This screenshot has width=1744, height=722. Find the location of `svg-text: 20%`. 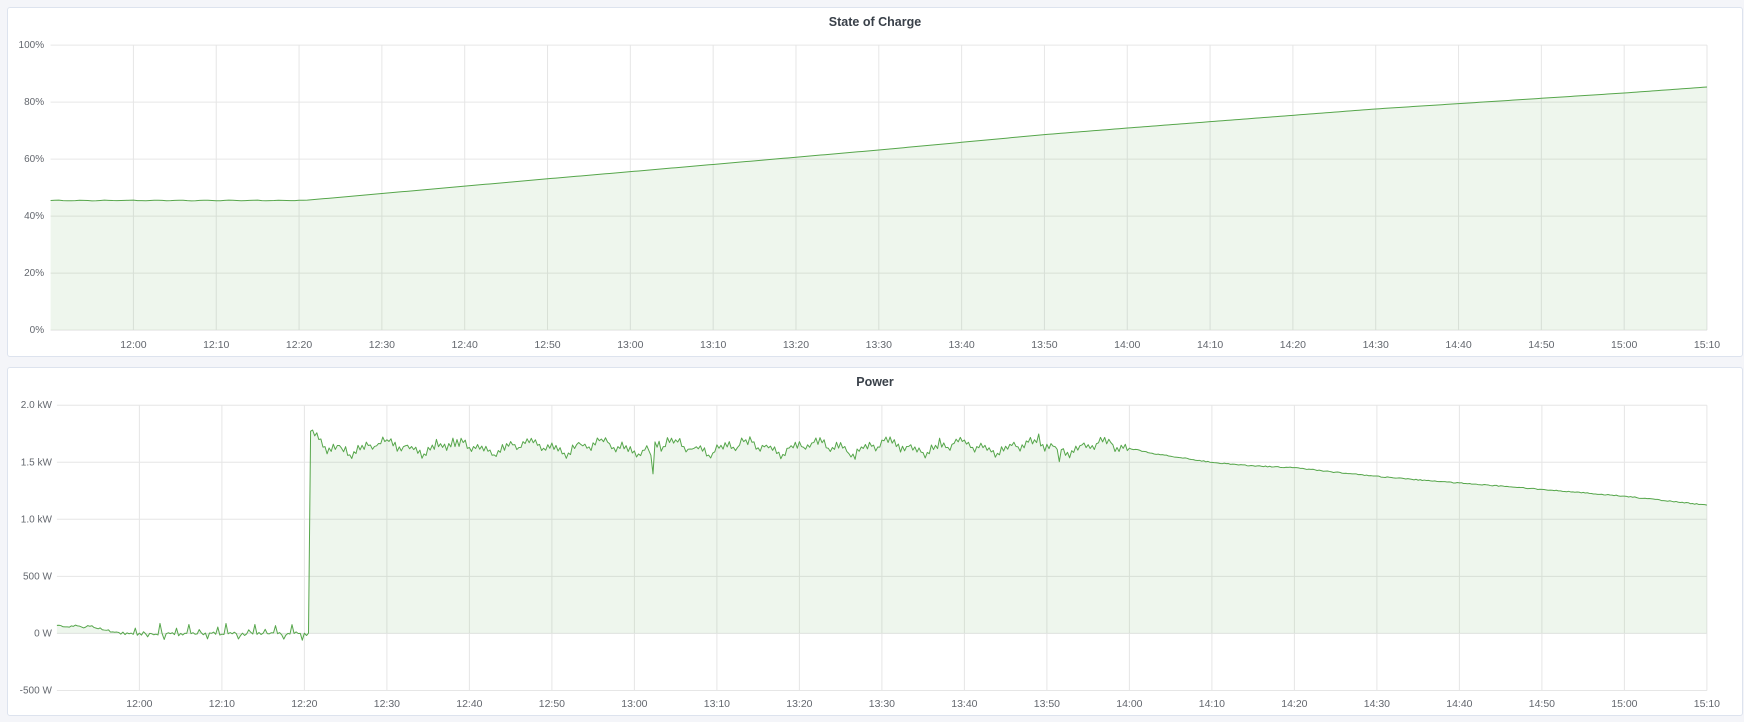

svg-text: 20% is located at coordinates (34, 273).